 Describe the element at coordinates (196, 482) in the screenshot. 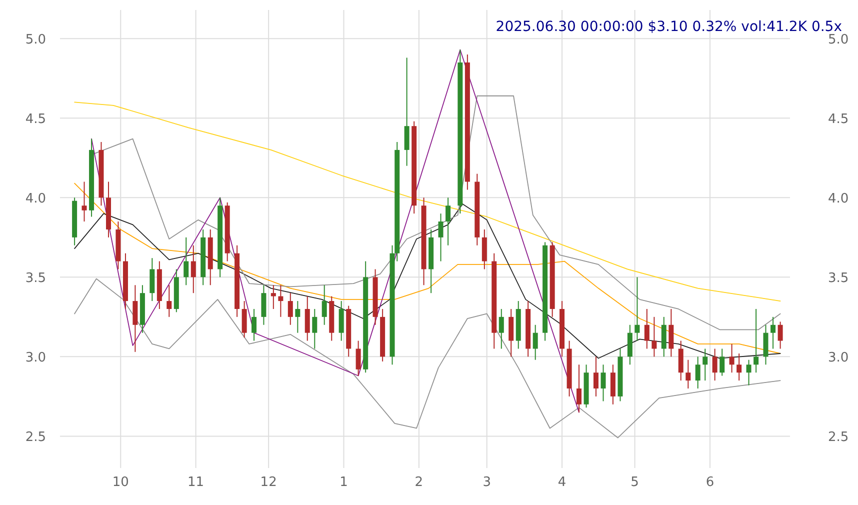

I see `x-tick-label: 11` at that location.